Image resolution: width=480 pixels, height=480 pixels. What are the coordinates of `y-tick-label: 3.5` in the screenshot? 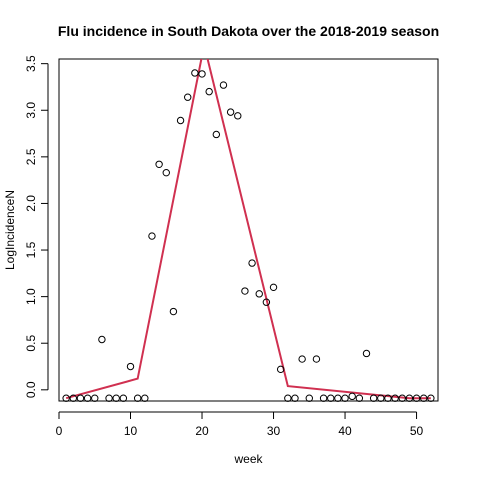 It's located at (31, 63).